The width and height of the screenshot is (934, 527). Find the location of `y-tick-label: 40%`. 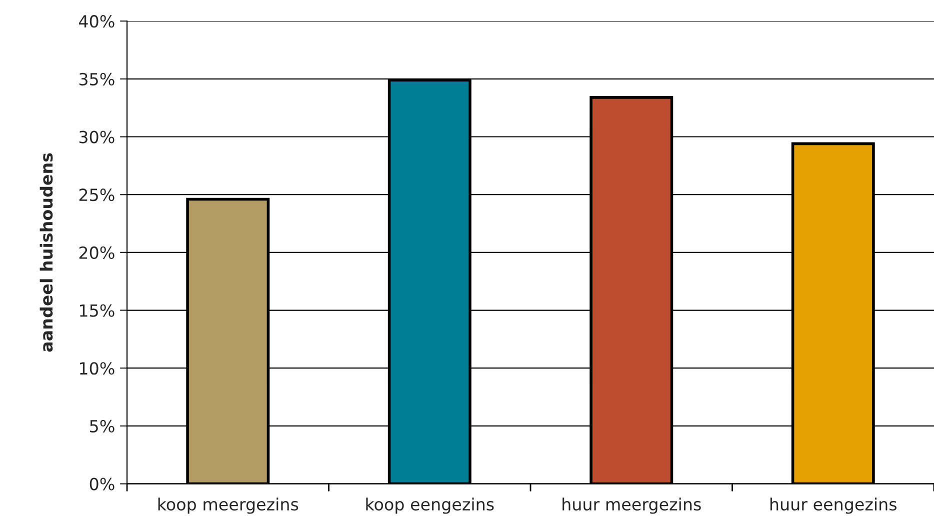

y-tick-label: 40% is located at coordinates (96, 21).